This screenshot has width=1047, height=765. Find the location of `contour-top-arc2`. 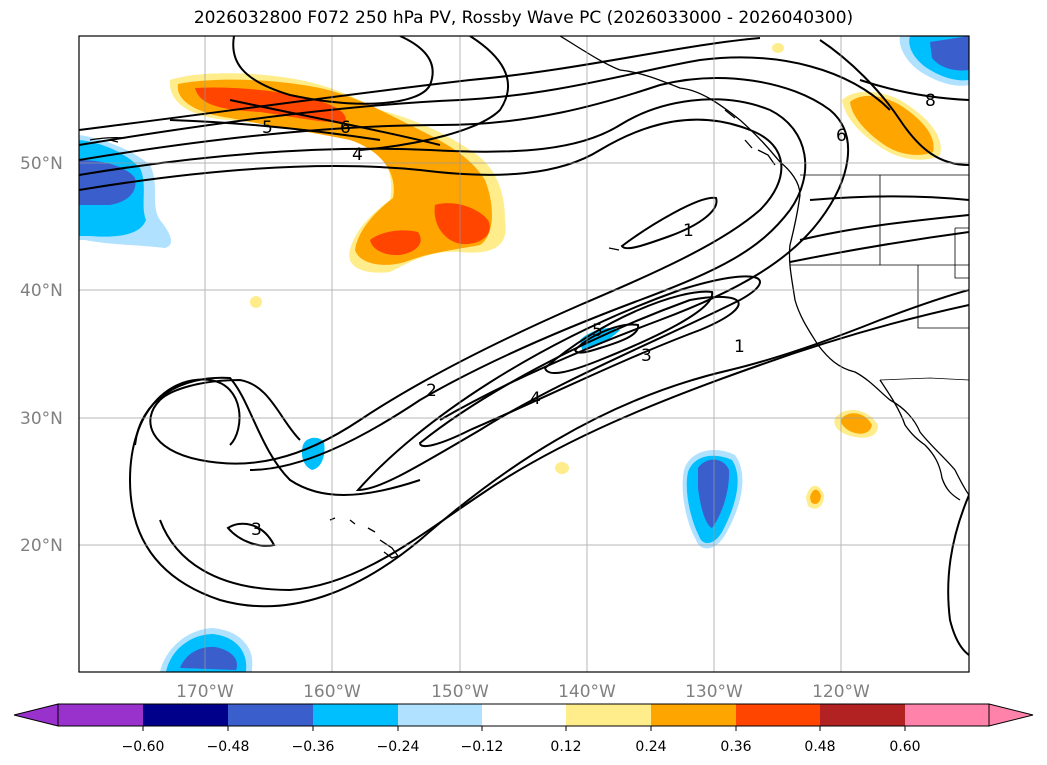

contour-top-arc2 is located at coordinates (434, 93).